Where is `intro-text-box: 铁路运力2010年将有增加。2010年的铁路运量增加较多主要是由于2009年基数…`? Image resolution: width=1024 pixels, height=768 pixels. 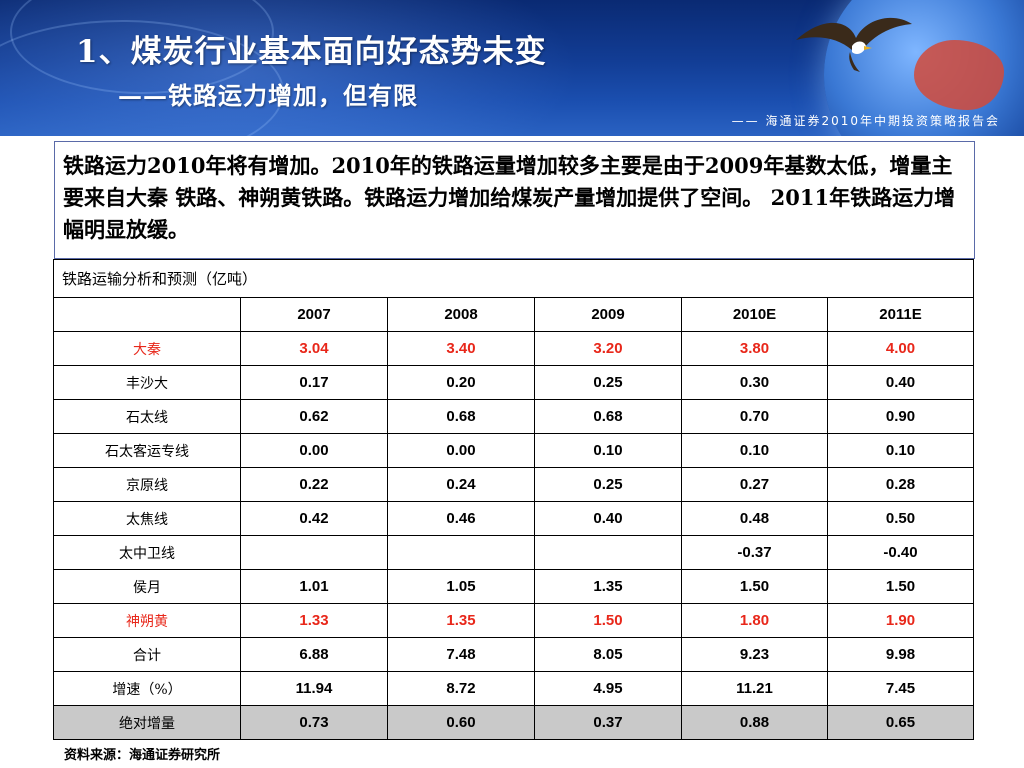 intro-text-box: 铁路运力2010年将有增加。2010年的铁路运量增加较多主要是由于2009年基数… is located at coordinates (514, 200).